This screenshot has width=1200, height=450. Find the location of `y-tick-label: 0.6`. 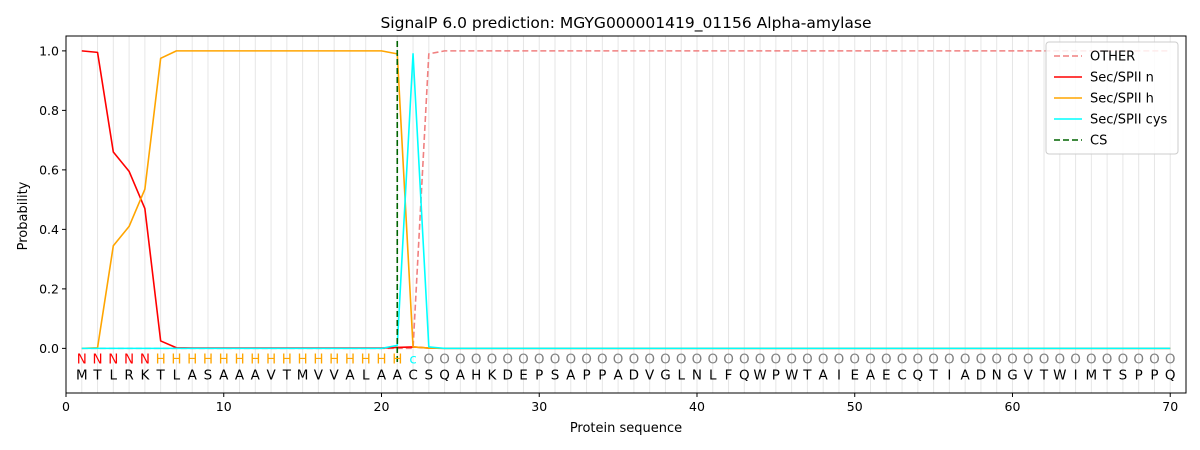

y-tick-label: 0.6 is located at coordinates (49, 169).